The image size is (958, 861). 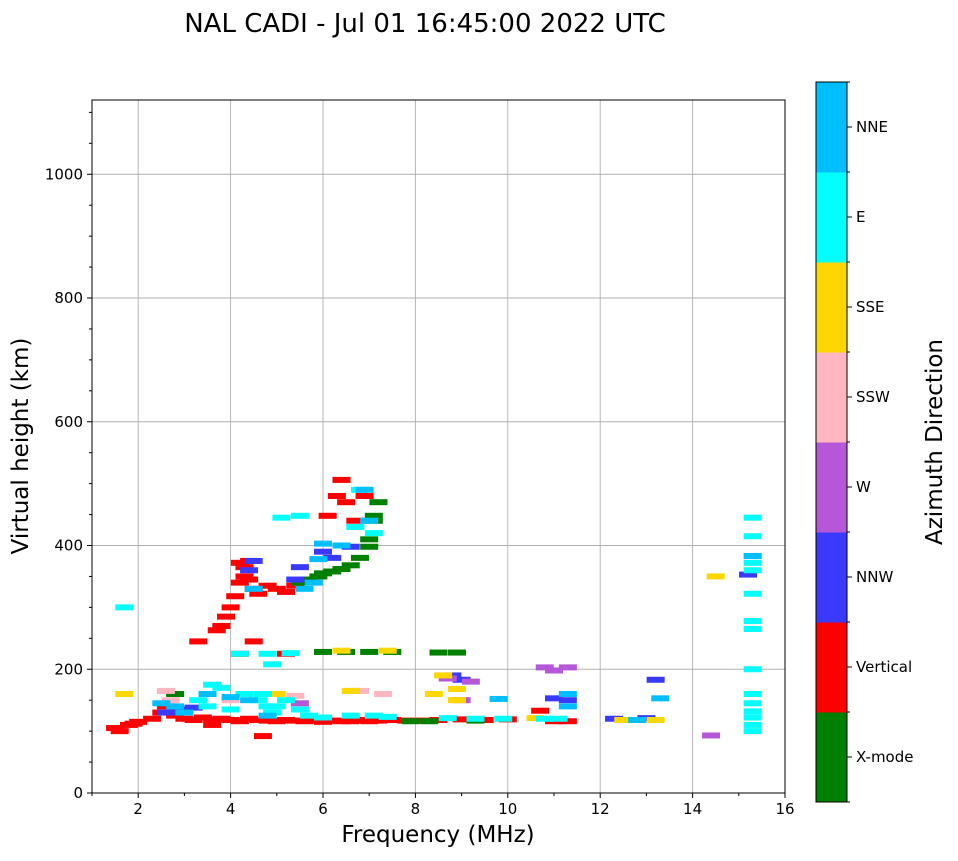 What do you see at coordinates (68, 669) in the screenshot?
I see `y-tick-label: 200` at bounding box center [68, 669].